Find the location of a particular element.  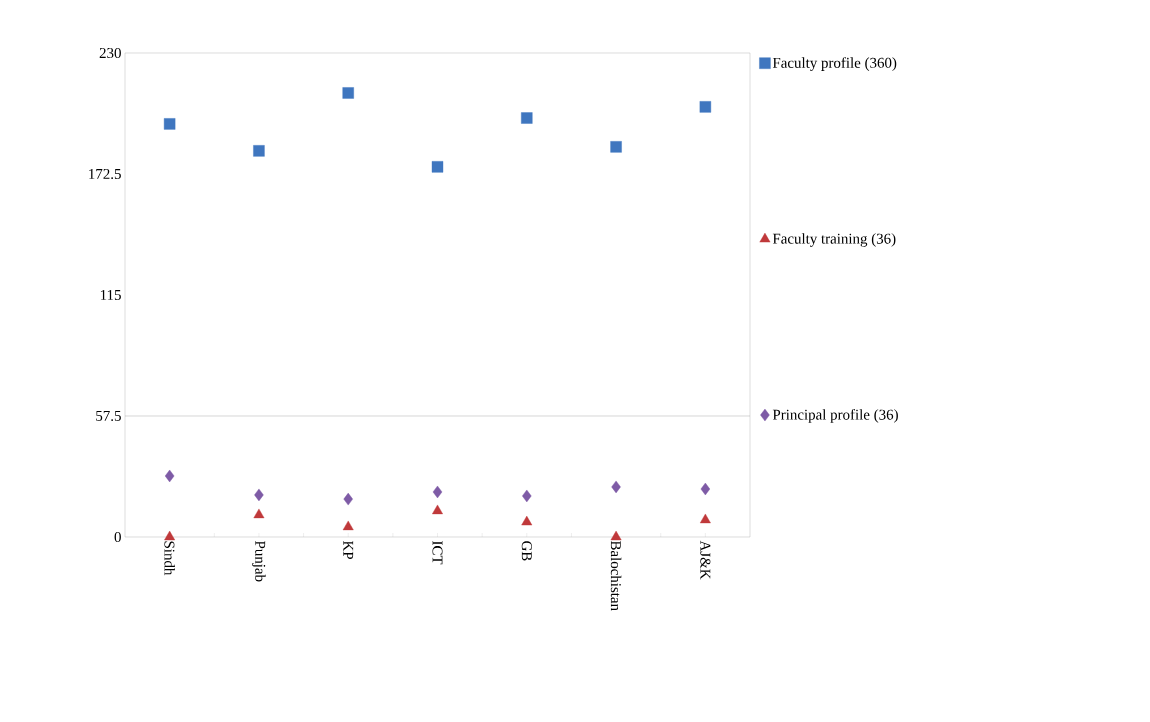

legend-label: Faculty profile (360) is located at coordinates (834, 64).